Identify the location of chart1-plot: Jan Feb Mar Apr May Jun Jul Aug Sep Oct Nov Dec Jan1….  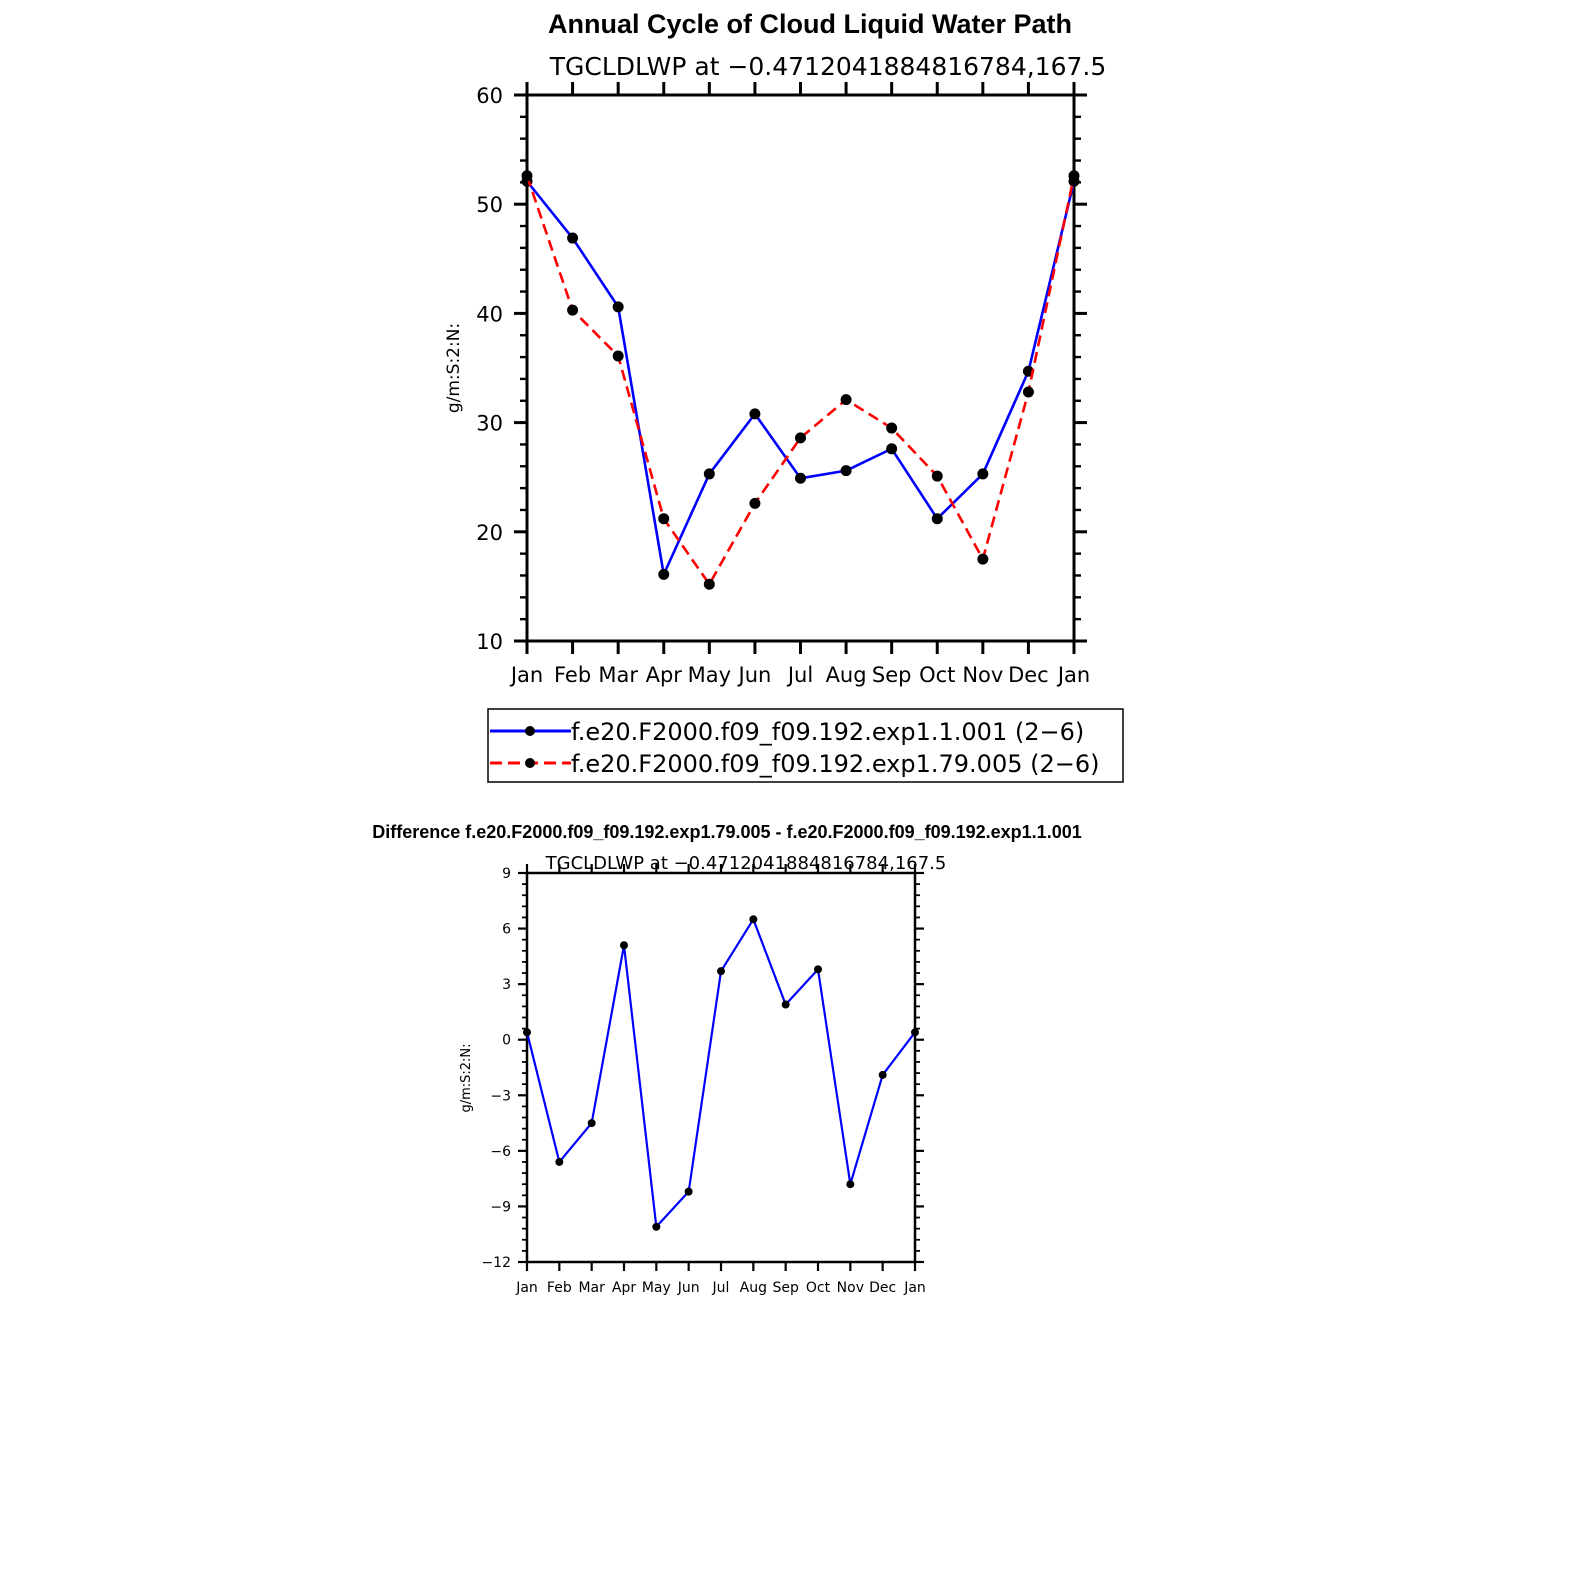
(783, 384).